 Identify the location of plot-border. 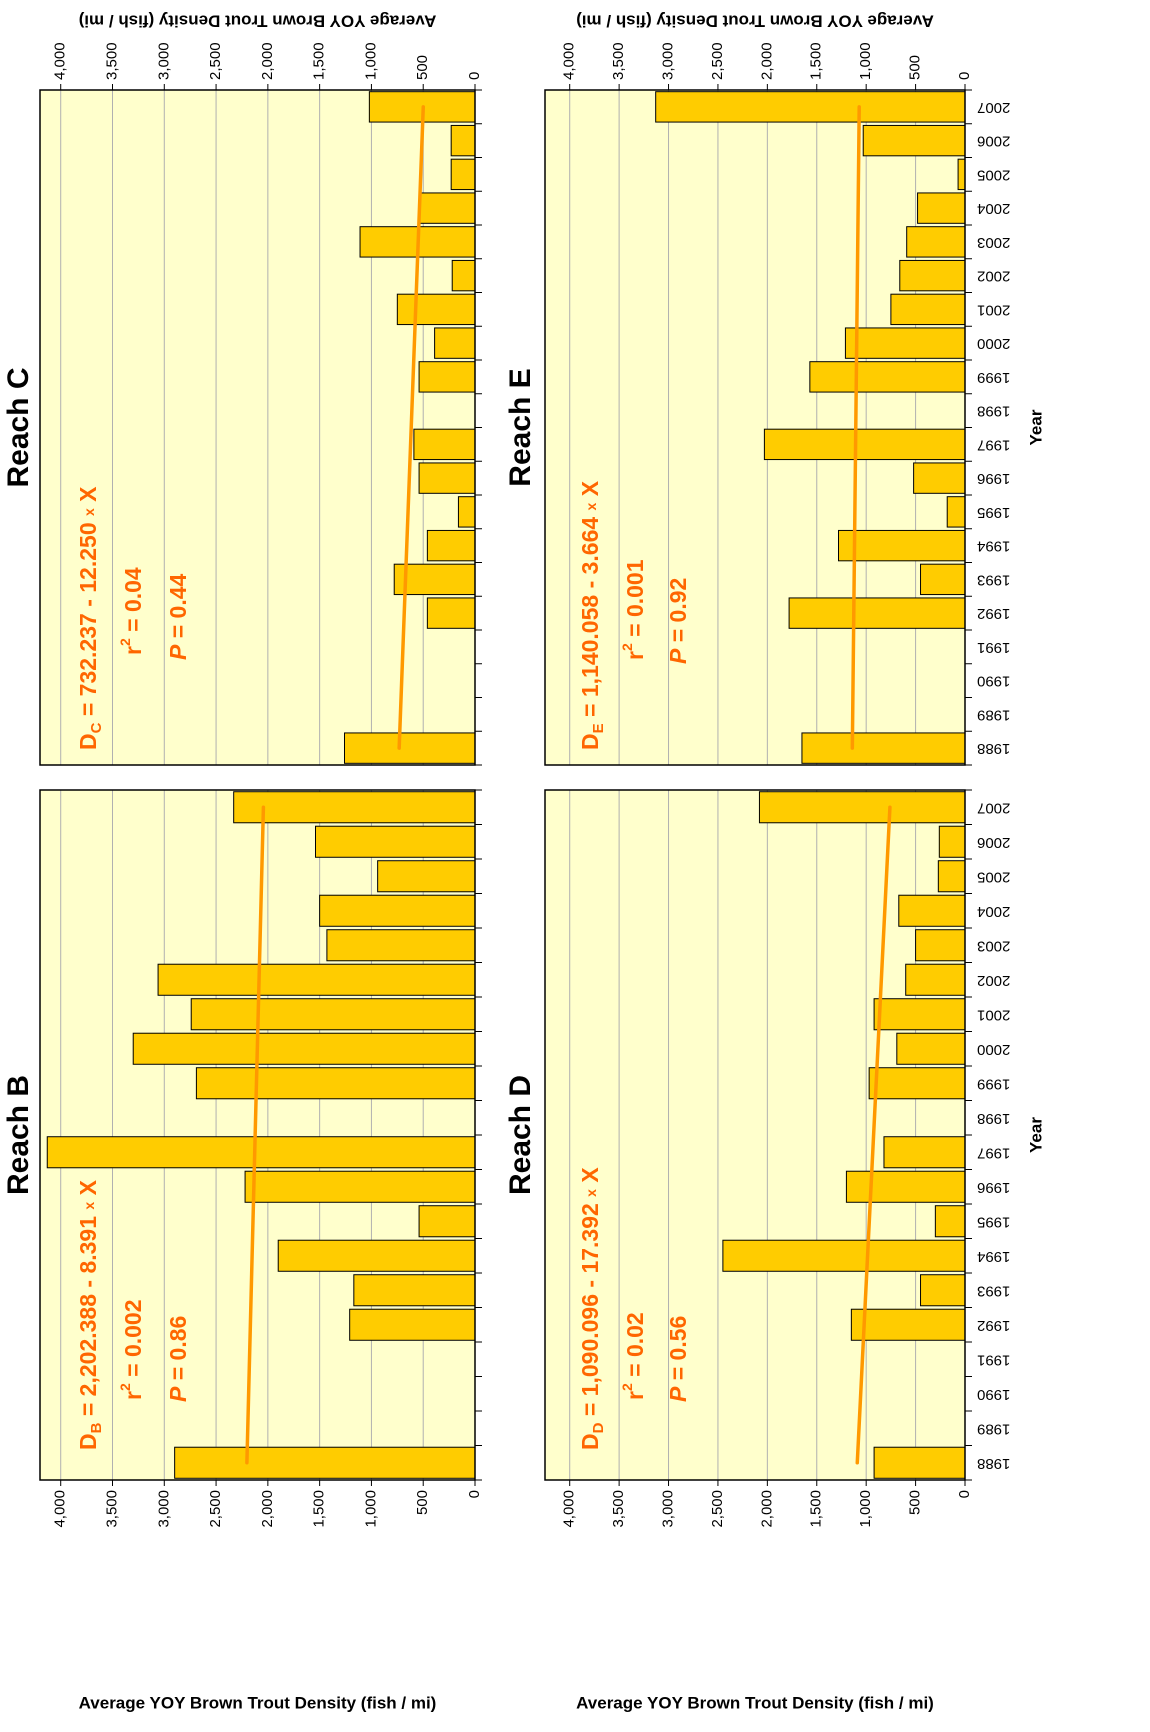
(257, 427).